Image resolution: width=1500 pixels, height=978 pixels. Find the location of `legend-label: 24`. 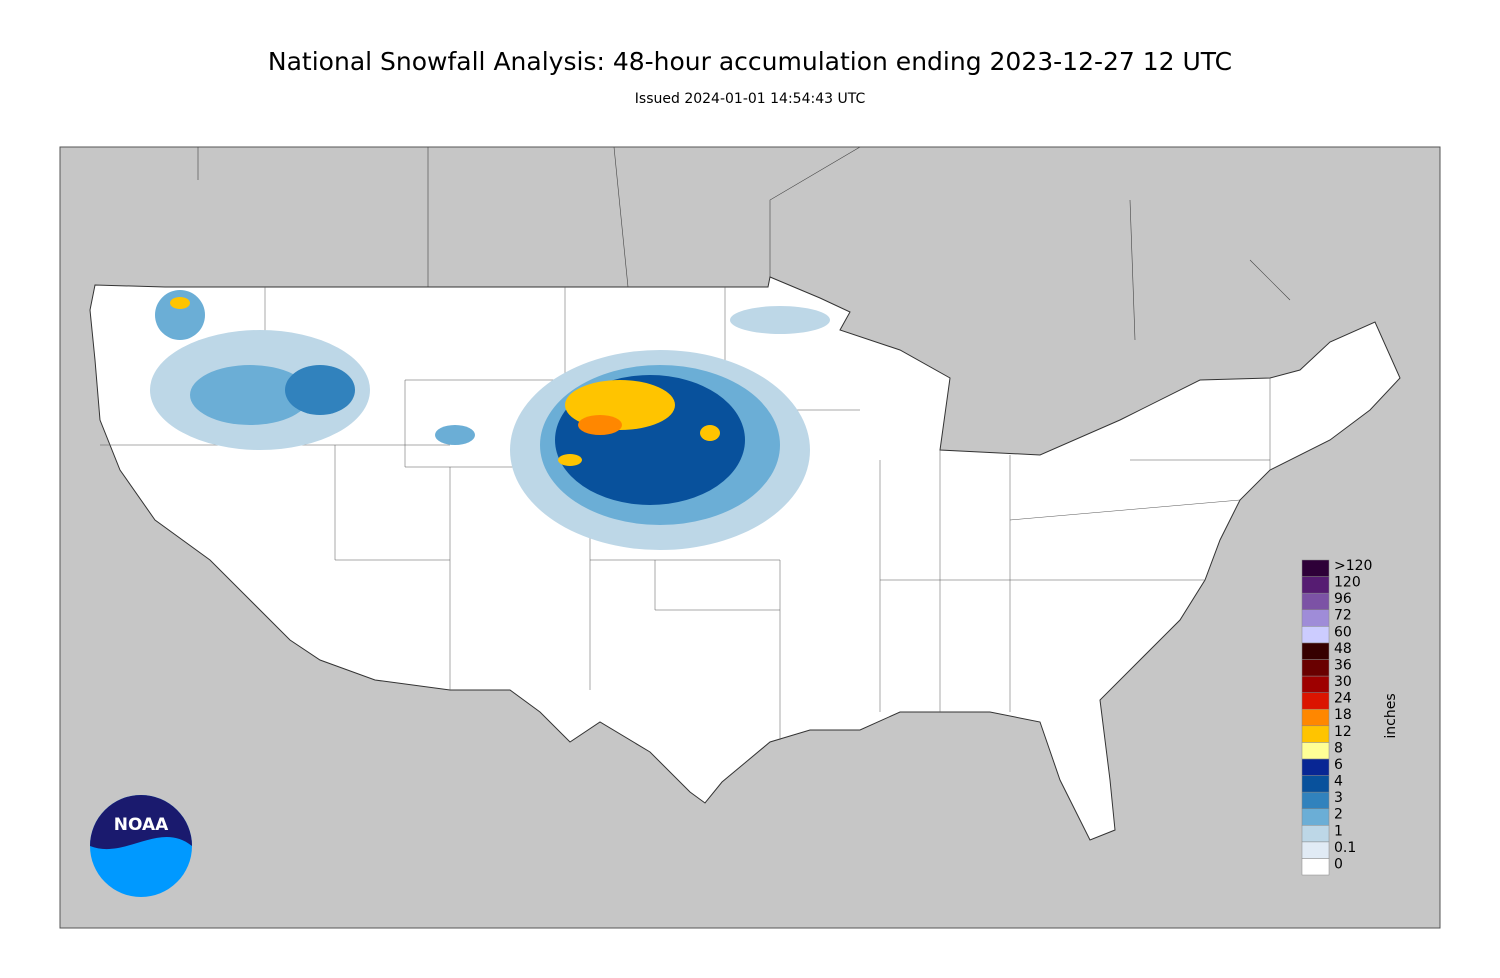

legend-label: 24 is located at coordinates (1343, 699).